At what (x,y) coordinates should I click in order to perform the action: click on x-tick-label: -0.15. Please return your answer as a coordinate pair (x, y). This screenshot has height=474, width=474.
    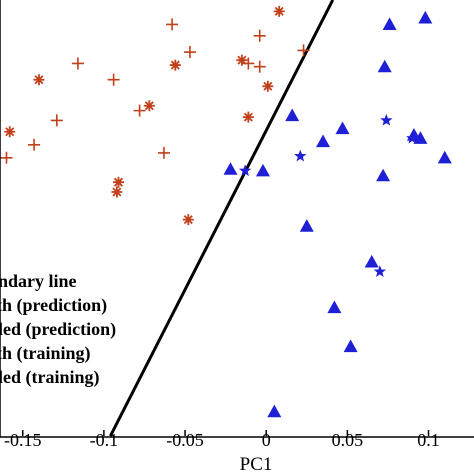
    Looking at the image, I should click on (23, 440).